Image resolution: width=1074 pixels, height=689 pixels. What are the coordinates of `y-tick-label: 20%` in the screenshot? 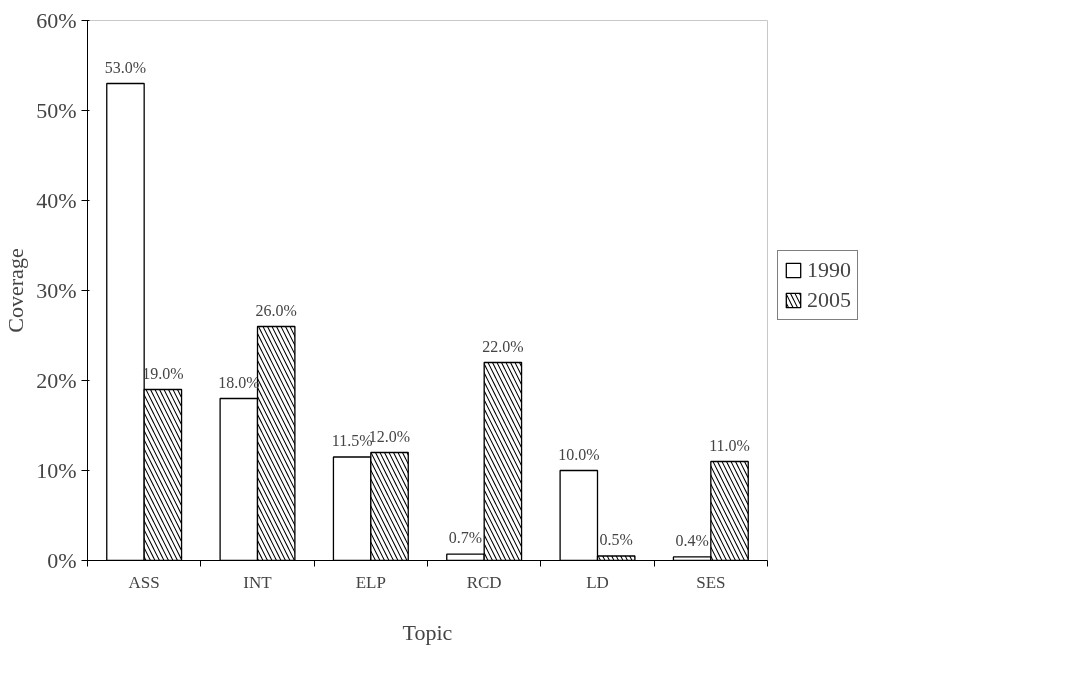 It's located at (56, 380).